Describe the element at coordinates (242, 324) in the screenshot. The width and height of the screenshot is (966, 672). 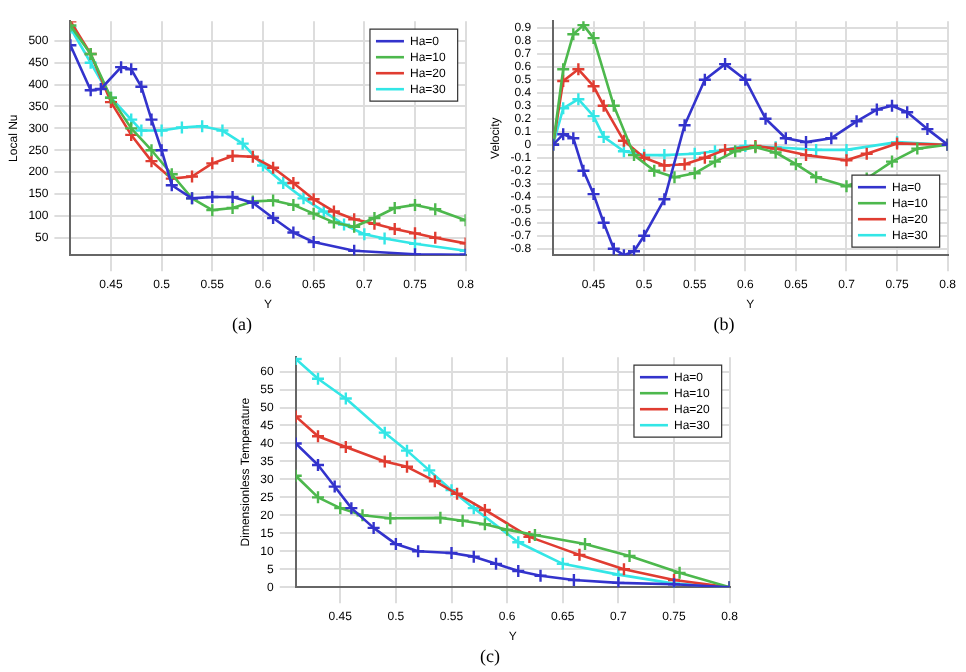
I see `text: (a)` at that location.